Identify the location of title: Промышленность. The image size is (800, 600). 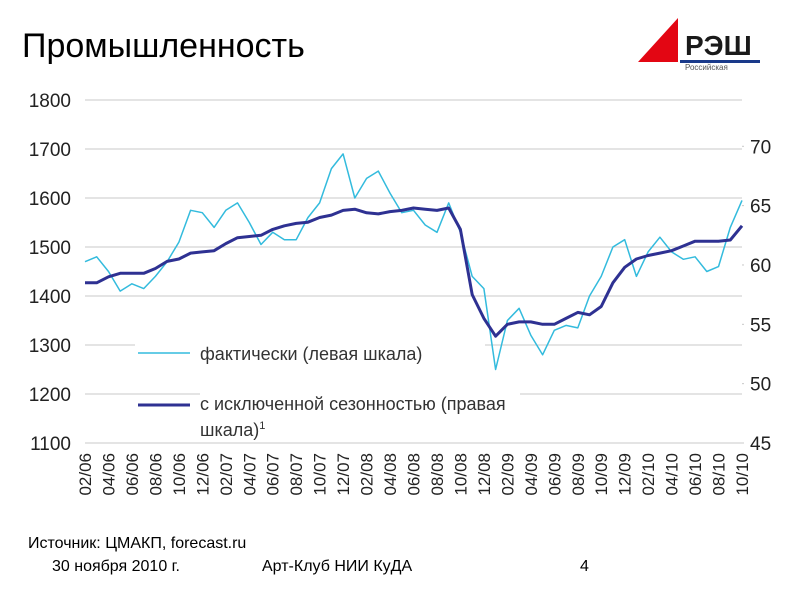
(163, 46).